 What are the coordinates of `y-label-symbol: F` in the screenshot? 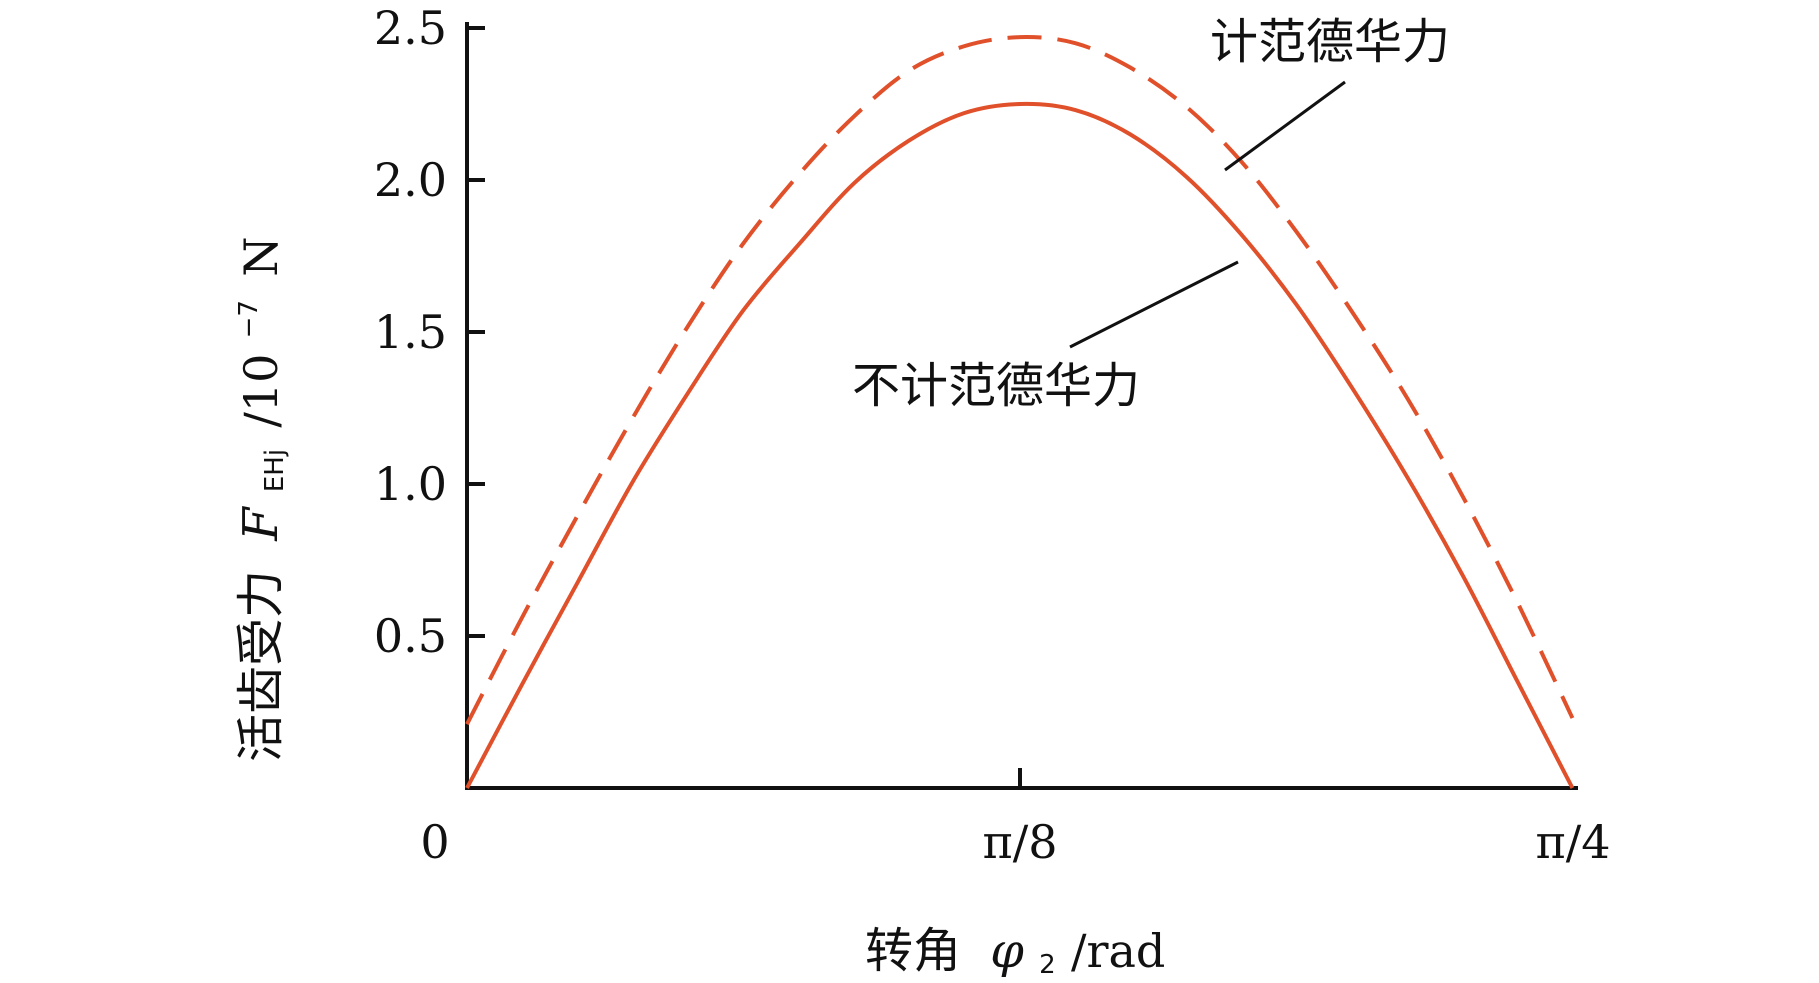 It's located at (261, 524).